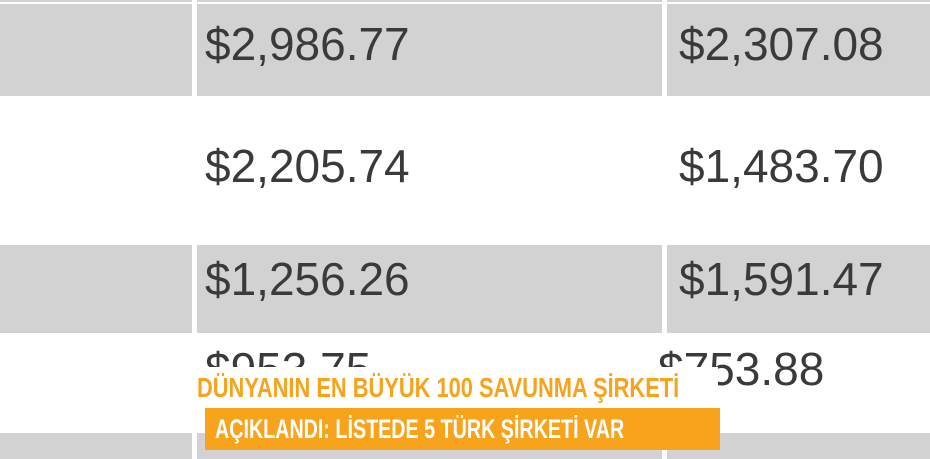 This screenshot has width=930, height=459. What do you see at coordinates (438, 387) in the screenshot?
I see `headline-line1-text: DÜNYANIN EN BÜYÜK 100 SAVUNMA ŞİRKETİ` at bounding box center [438, 387].